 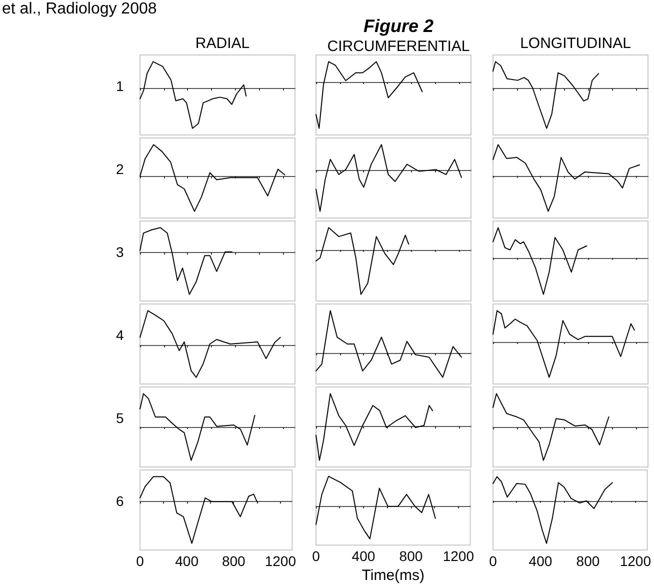 What do you see at coordinates (393, 575) in the screenshot?
I see `x-axis-title: Time(ms)` at bounding box center [393, 575].